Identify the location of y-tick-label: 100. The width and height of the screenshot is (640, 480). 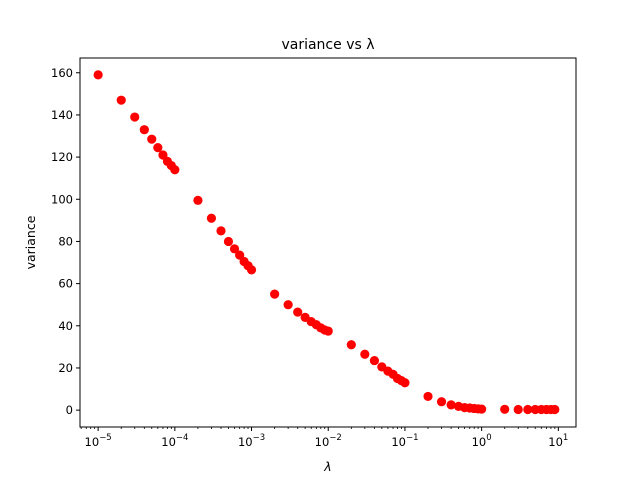
(62, 199).